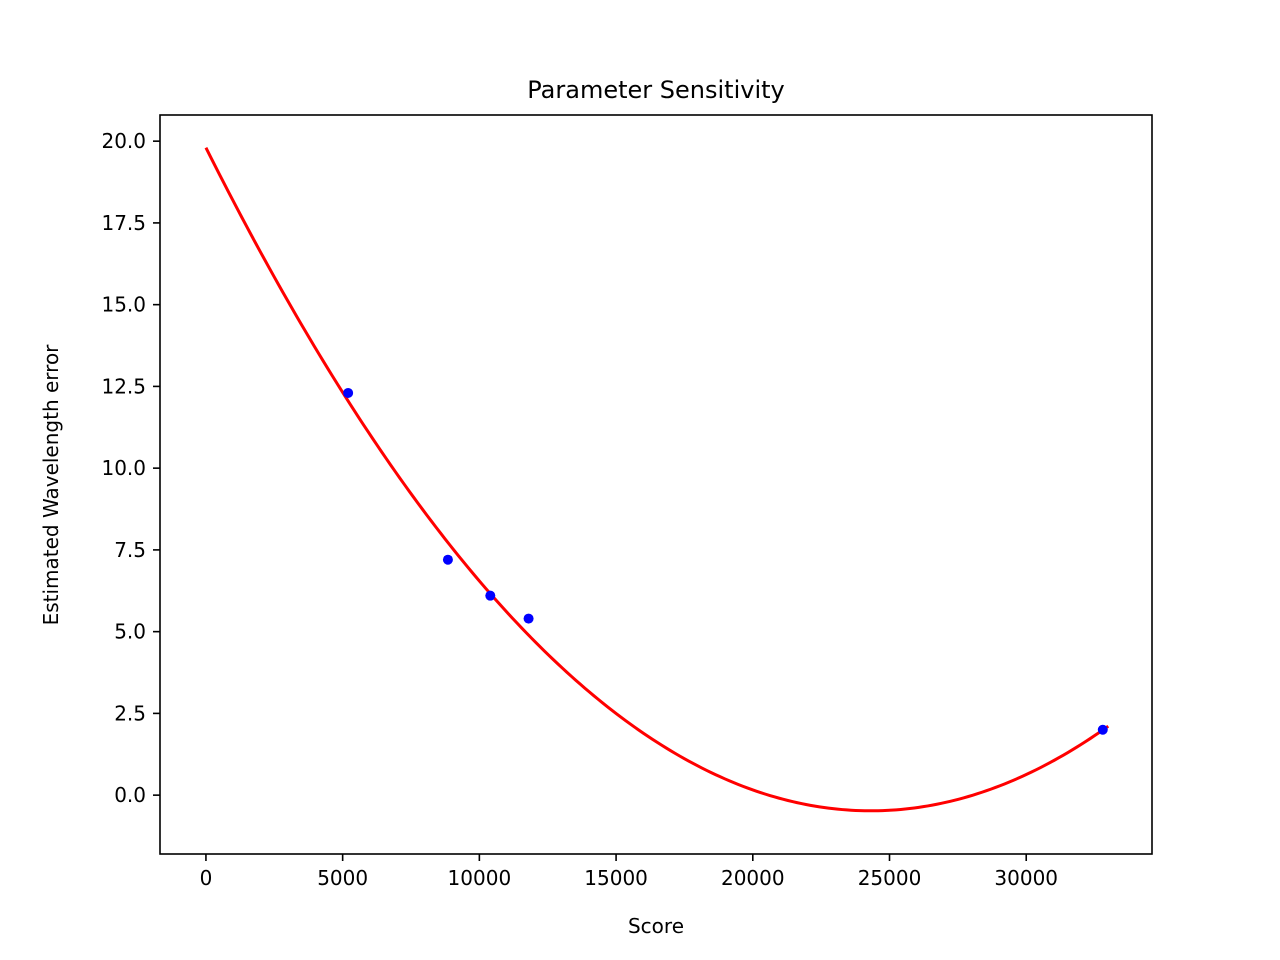  What do you see at coordinates (656, 926) in the screenshot?
I see `x-axis-title: Score` at bounding box center [656, 926].